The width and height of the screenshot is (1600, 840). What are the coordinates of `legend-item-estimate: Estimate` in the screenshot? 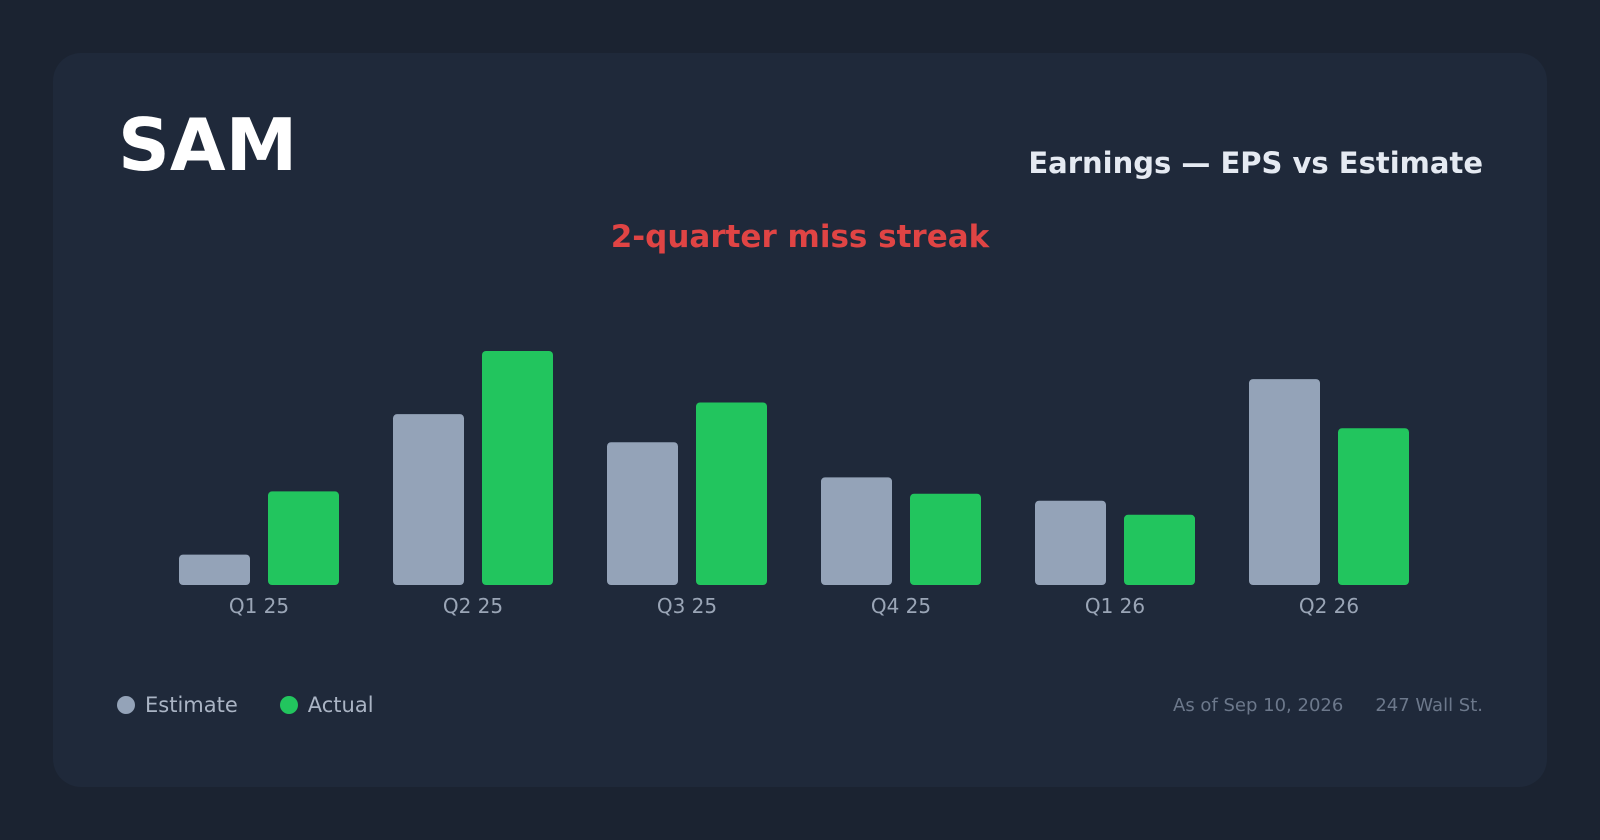 It's located at (177, 705).